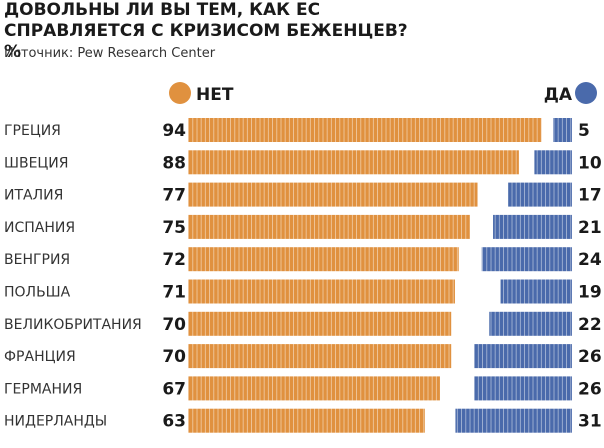 The width and height of the screenshot is (604, 448). I want to click on chart-row: ИСПАНИЯ 75 21, so click(303, 226).